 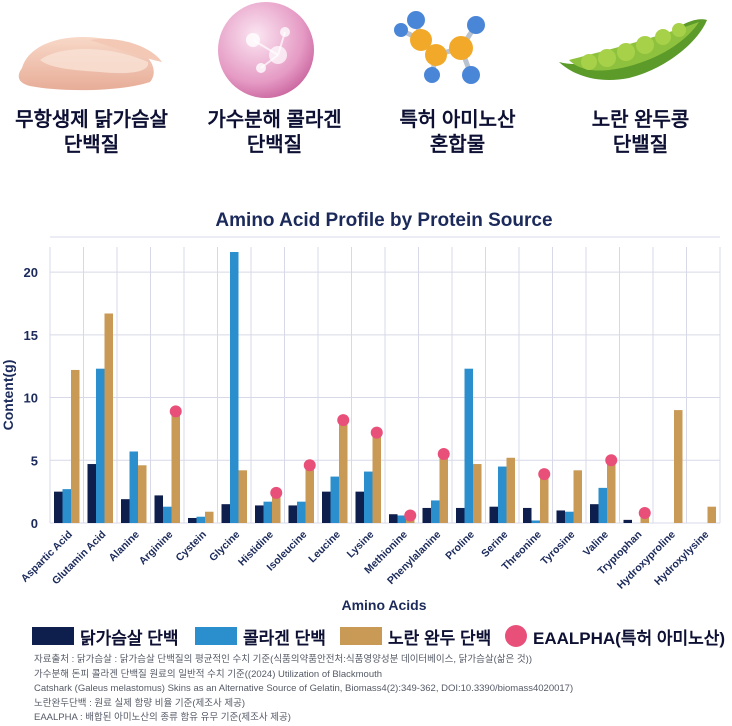 What do you see at coordinates (91, 120) in the screenshot?
I see `label-line1: 무항생제 닭가슴살` at bounding box center [91, 120].